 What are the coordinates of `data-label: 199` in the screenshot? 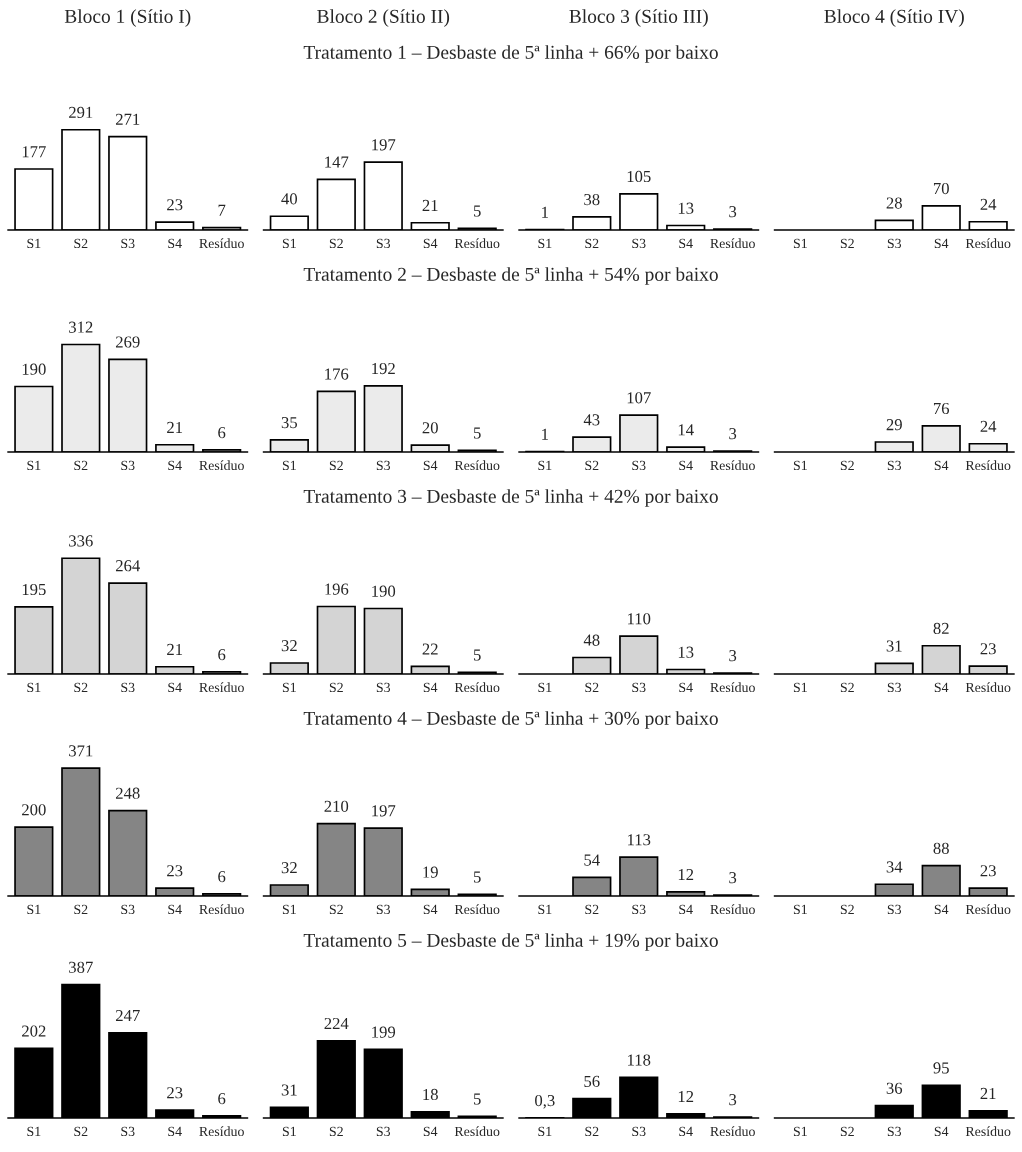 It's located at (384, 1032).